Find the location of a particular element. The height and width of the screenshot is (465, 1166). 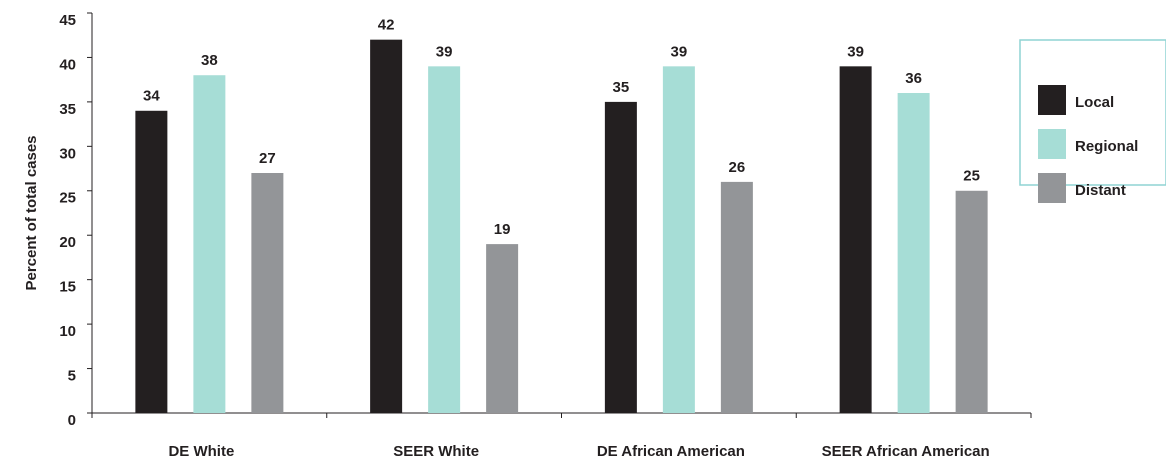

y-tick-label: 15 is located at coordinates (67, 287).